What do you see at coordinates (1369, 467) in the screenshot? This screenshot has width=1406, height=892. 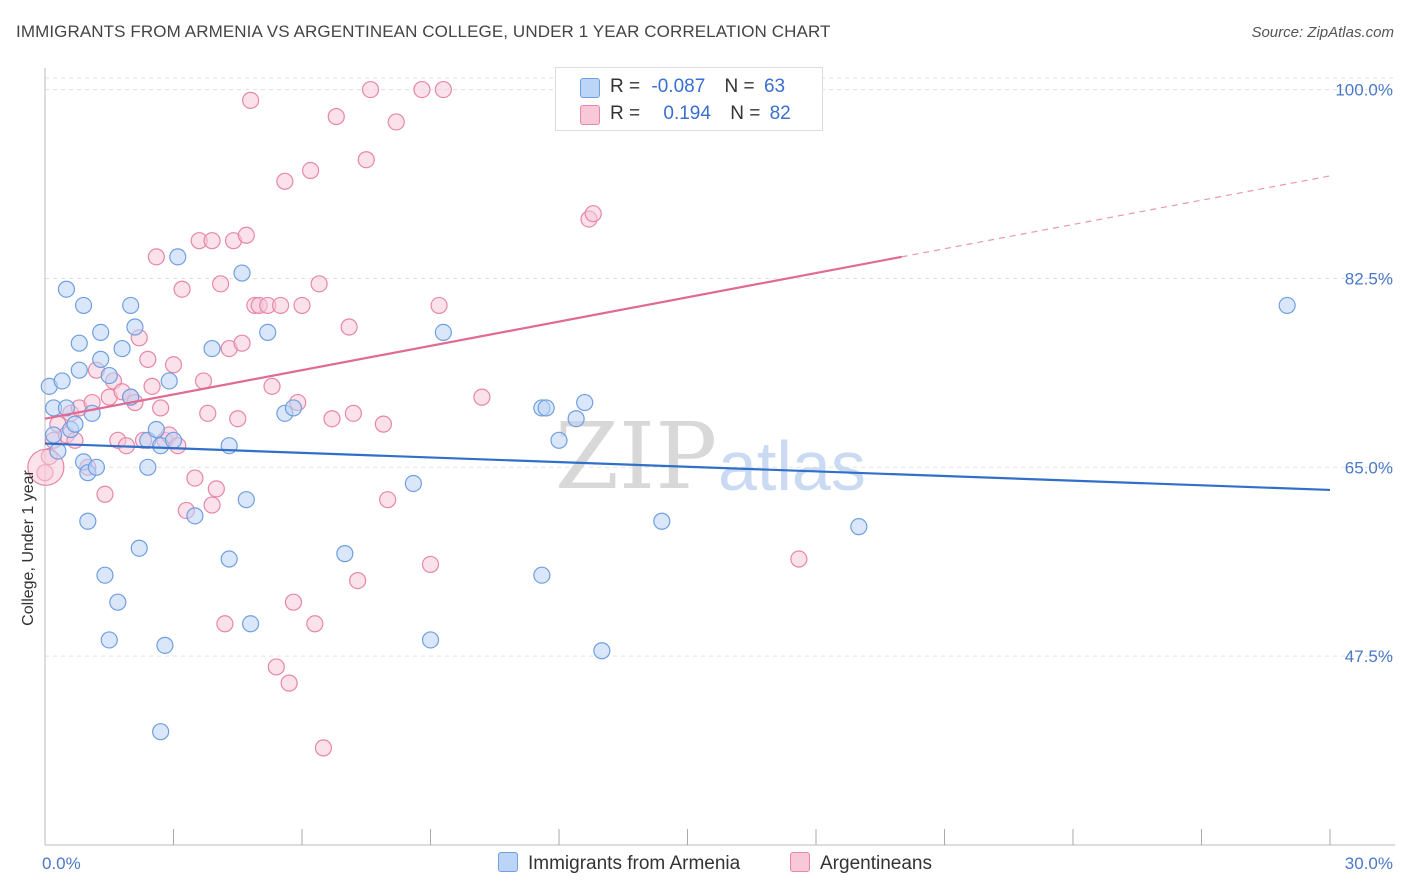 I see `y-tick-label: 65.0%` at bounding box center [1369, 467].